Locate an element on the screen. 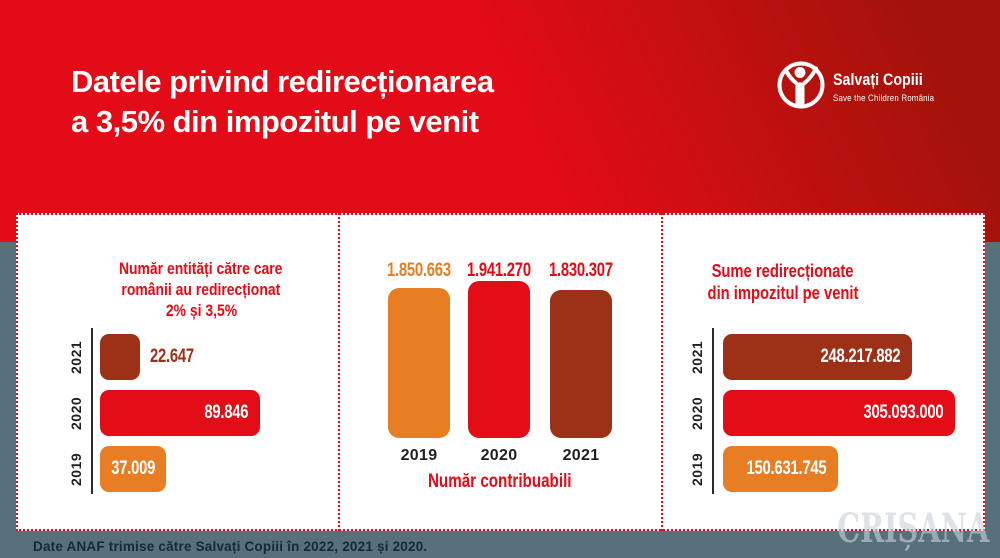 This screenshot has height=558, width=1000. sums-bar-2021: 248.217.882 is located at coordinates (817, 357).